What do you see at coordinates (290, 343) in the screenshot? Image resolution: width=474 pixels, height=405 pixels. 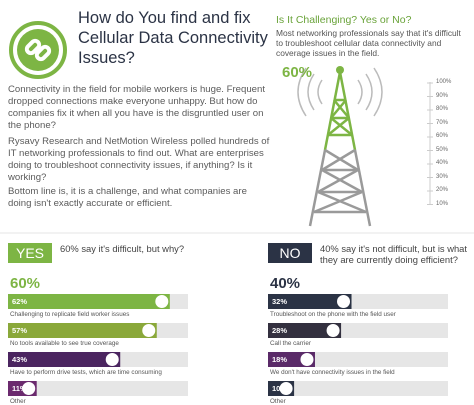 I see `bar-label: Call the carrier` at bounding box center [290, 343].